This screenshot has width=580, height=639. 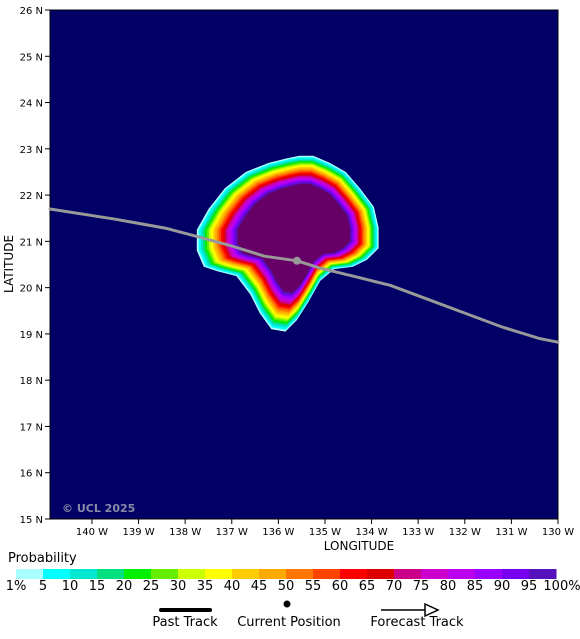 What do you see at coordinates (367, 586) in the screenshot?
I see `scale-label: 65` at bounding box center [367, 586].